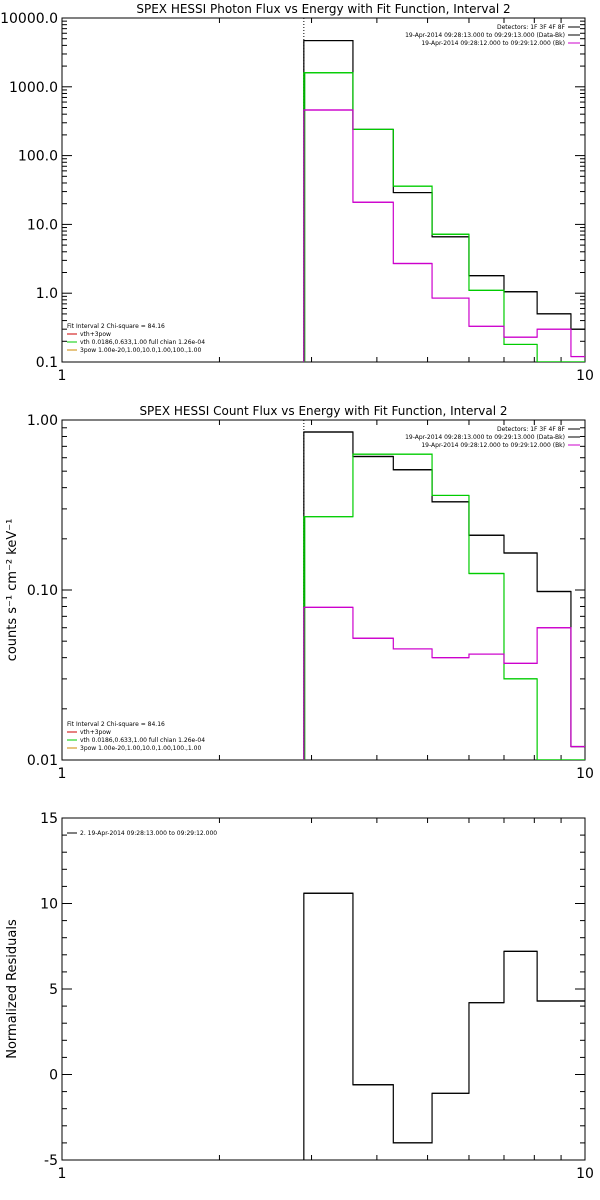  What do you see at coordinates (29, 19) in the screenshot?
I see `y-tick-label: 10000.0` at bounding box center [29, 19].